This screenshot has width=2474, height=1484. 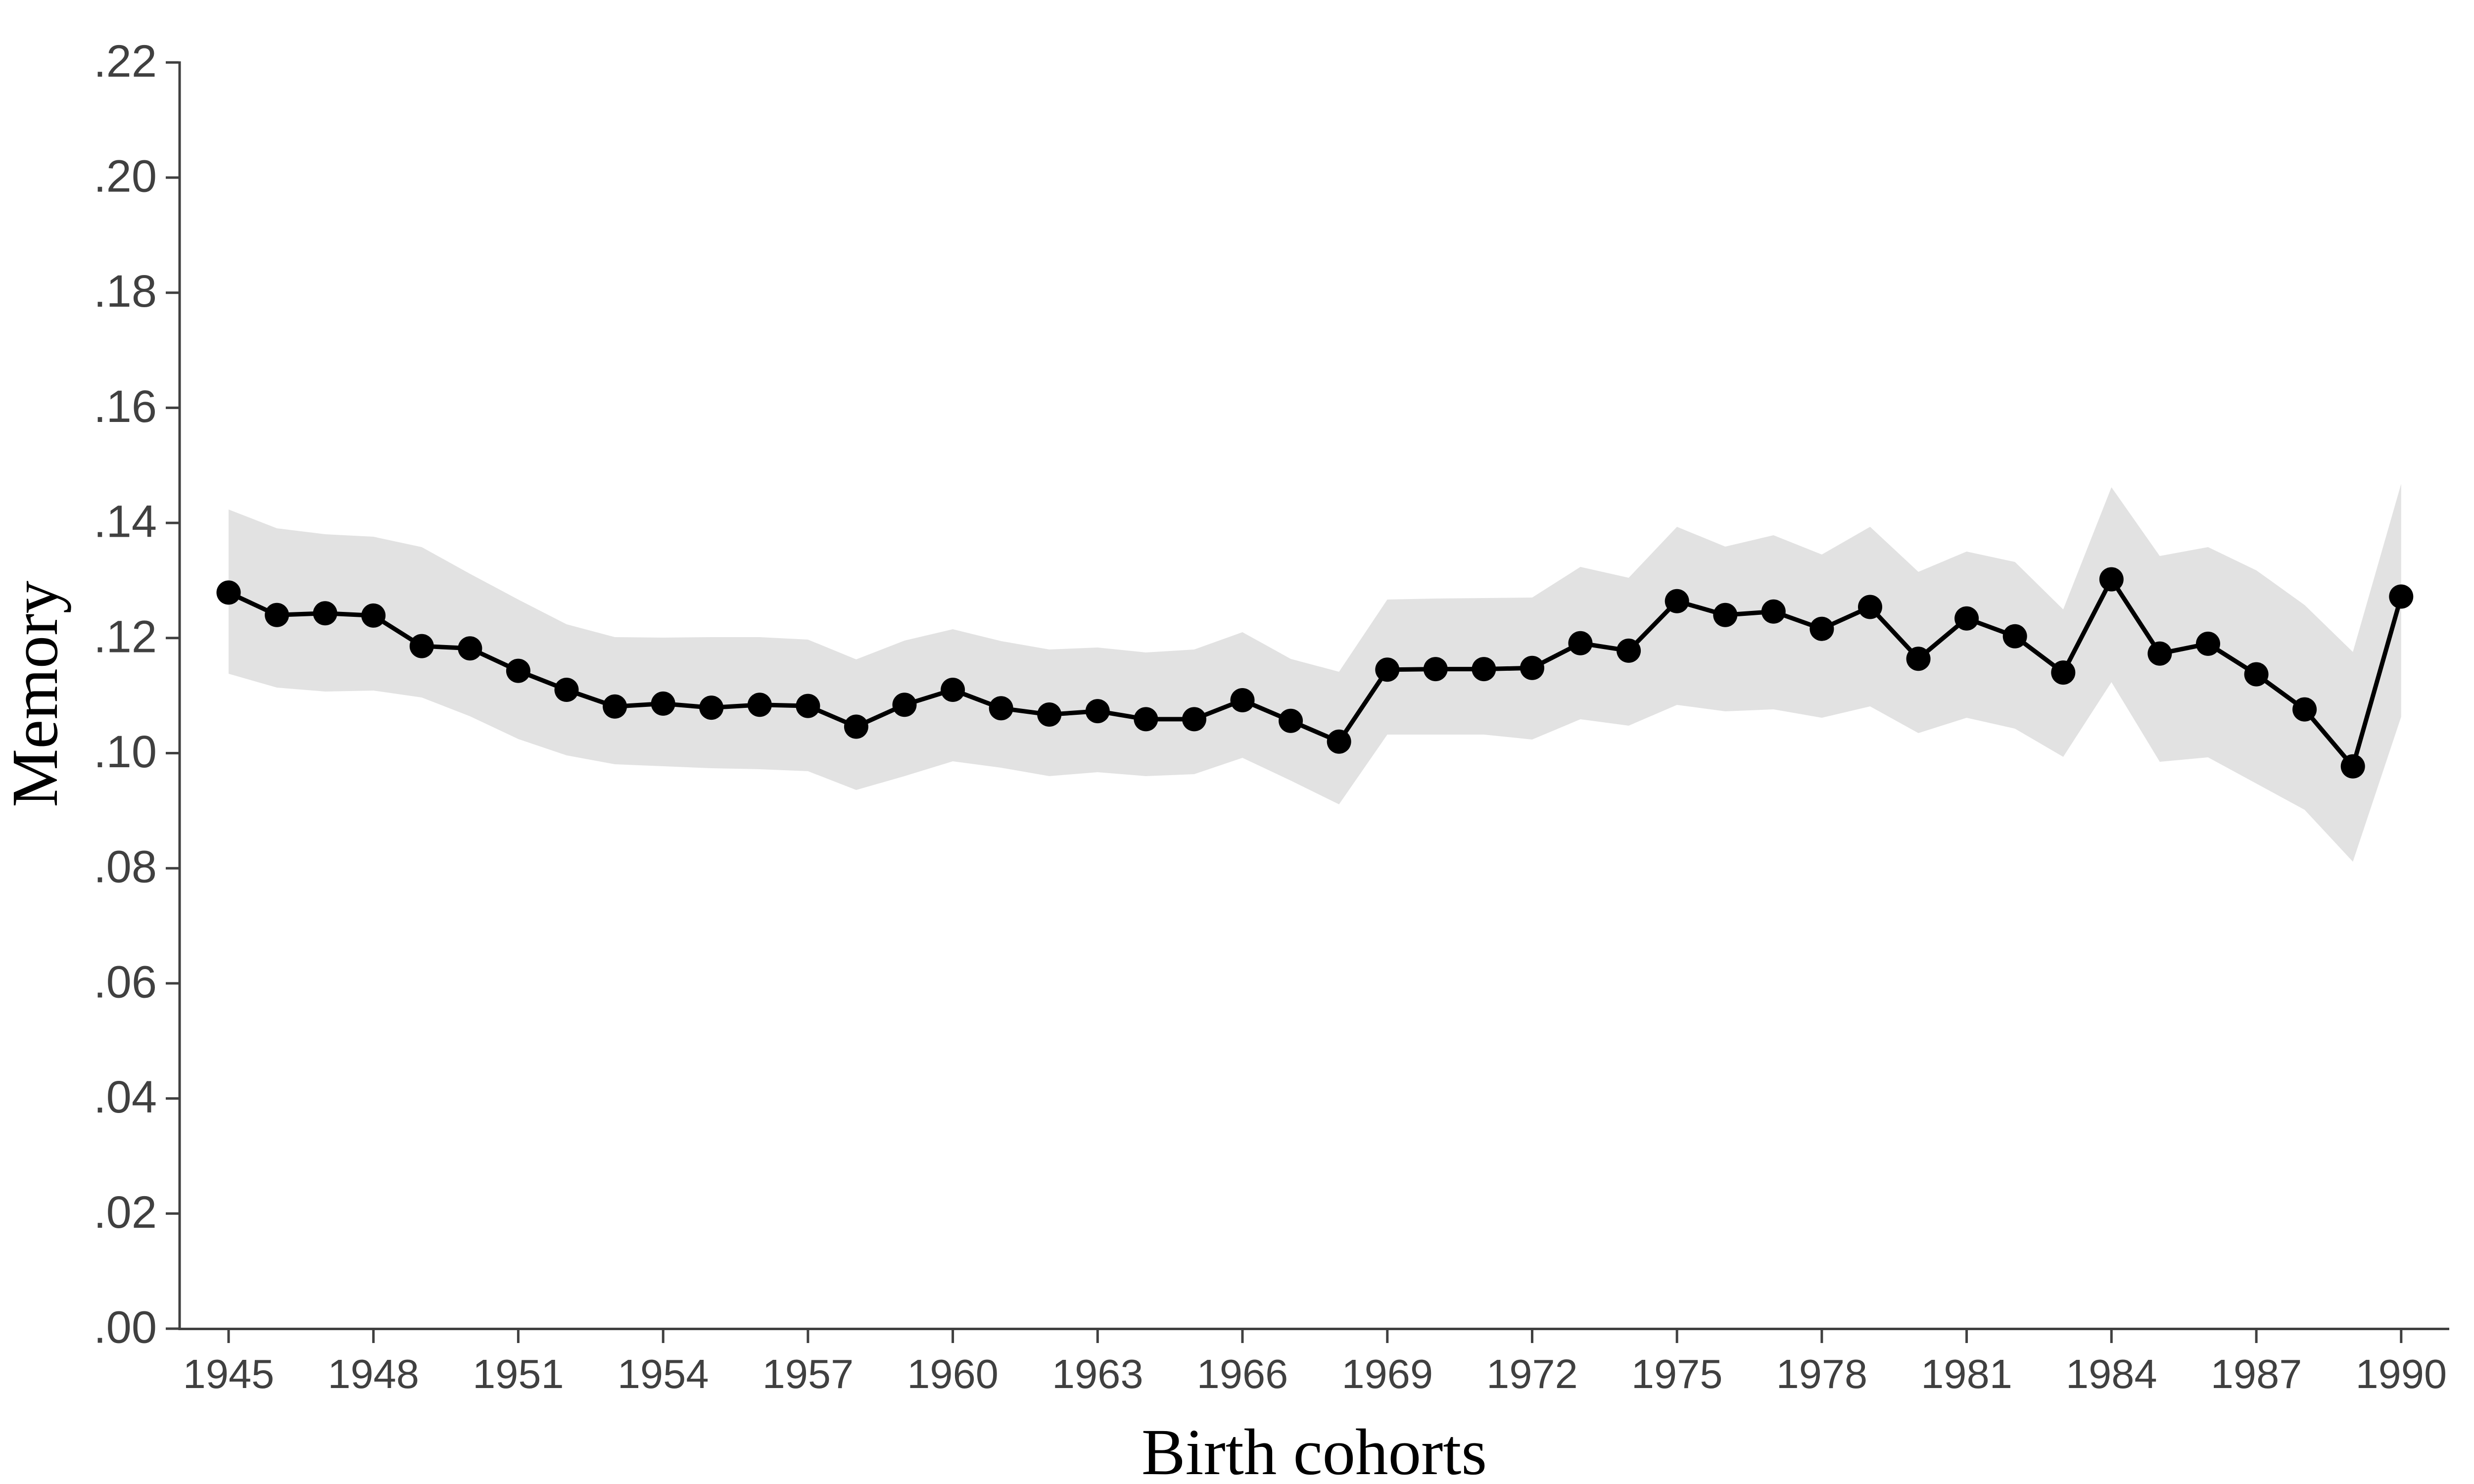 What do you see at coordinates (229, 1374) in the screenshot?
I see `svg-text: 1945` at bounding box center [229, 1374].